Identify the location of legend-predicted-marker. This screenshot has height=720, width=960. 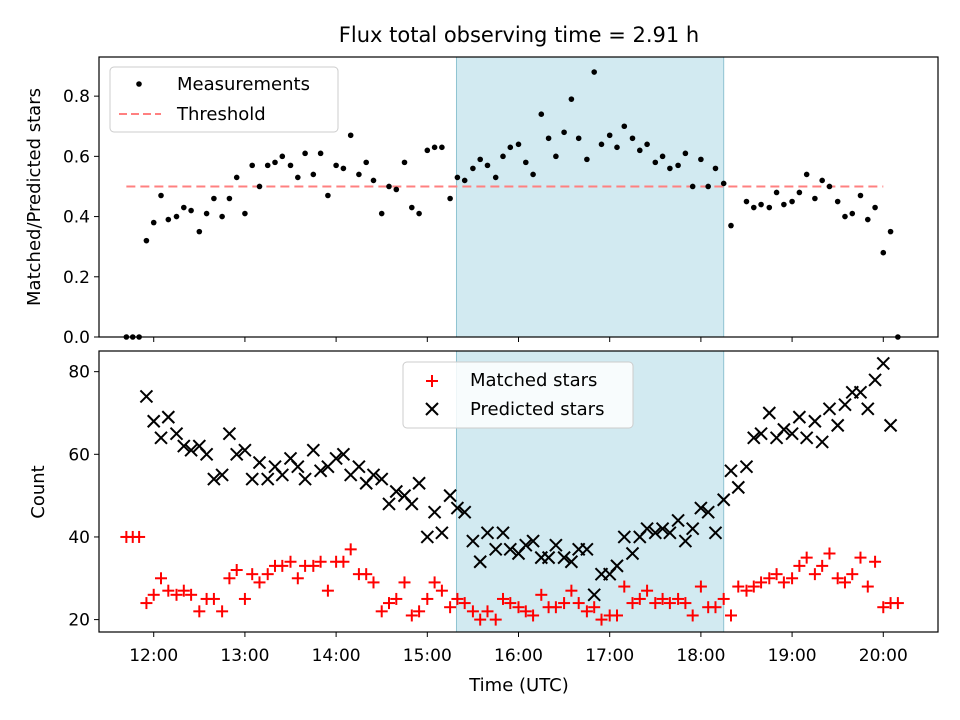
(432, 409).